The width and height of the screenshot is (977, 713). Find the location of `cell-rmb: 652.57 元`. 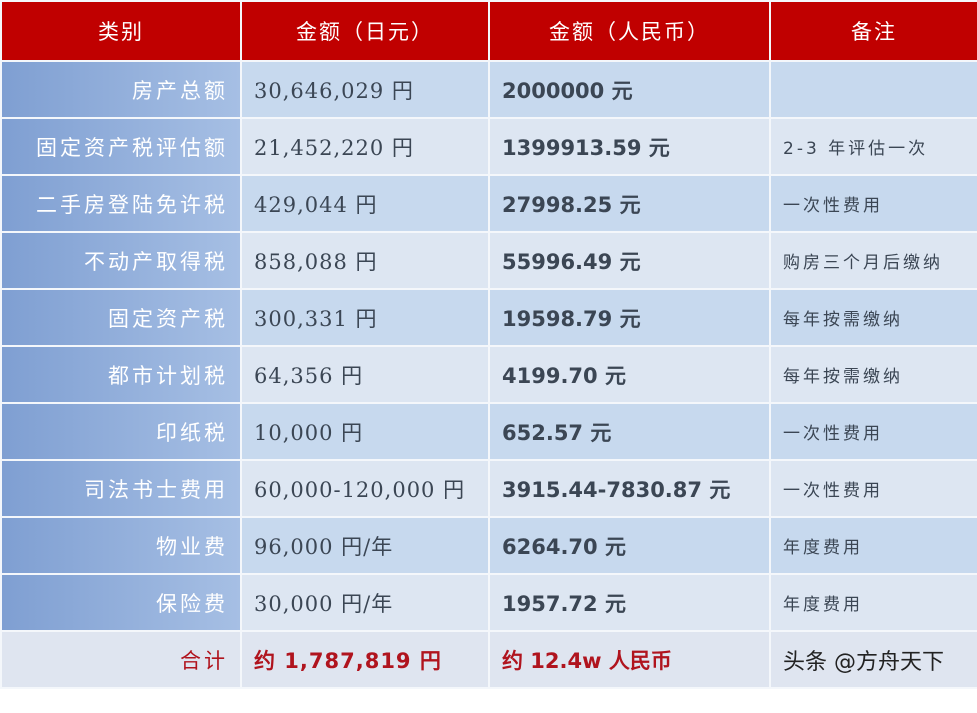

cell-rmb: 652.57 元 is located at coordinates (629, 431).